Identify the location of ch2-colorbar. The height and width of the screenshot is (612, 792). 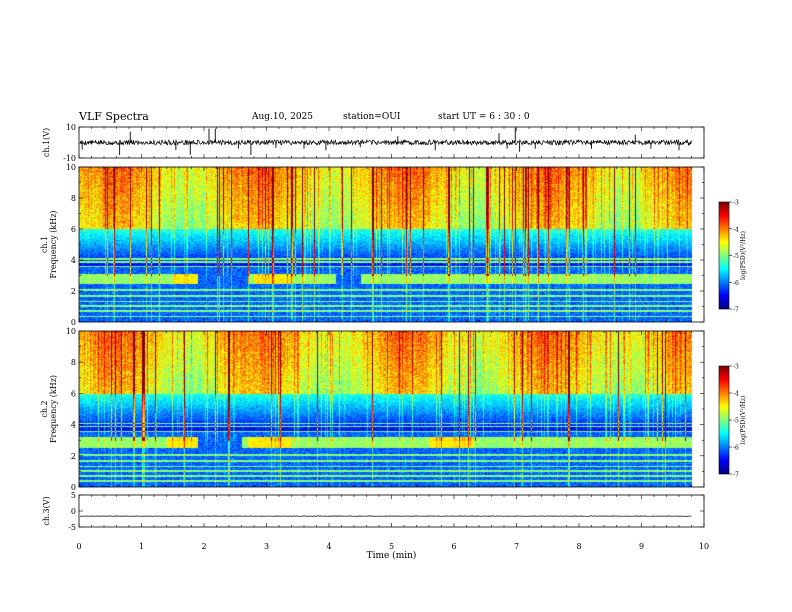
(724, 420).